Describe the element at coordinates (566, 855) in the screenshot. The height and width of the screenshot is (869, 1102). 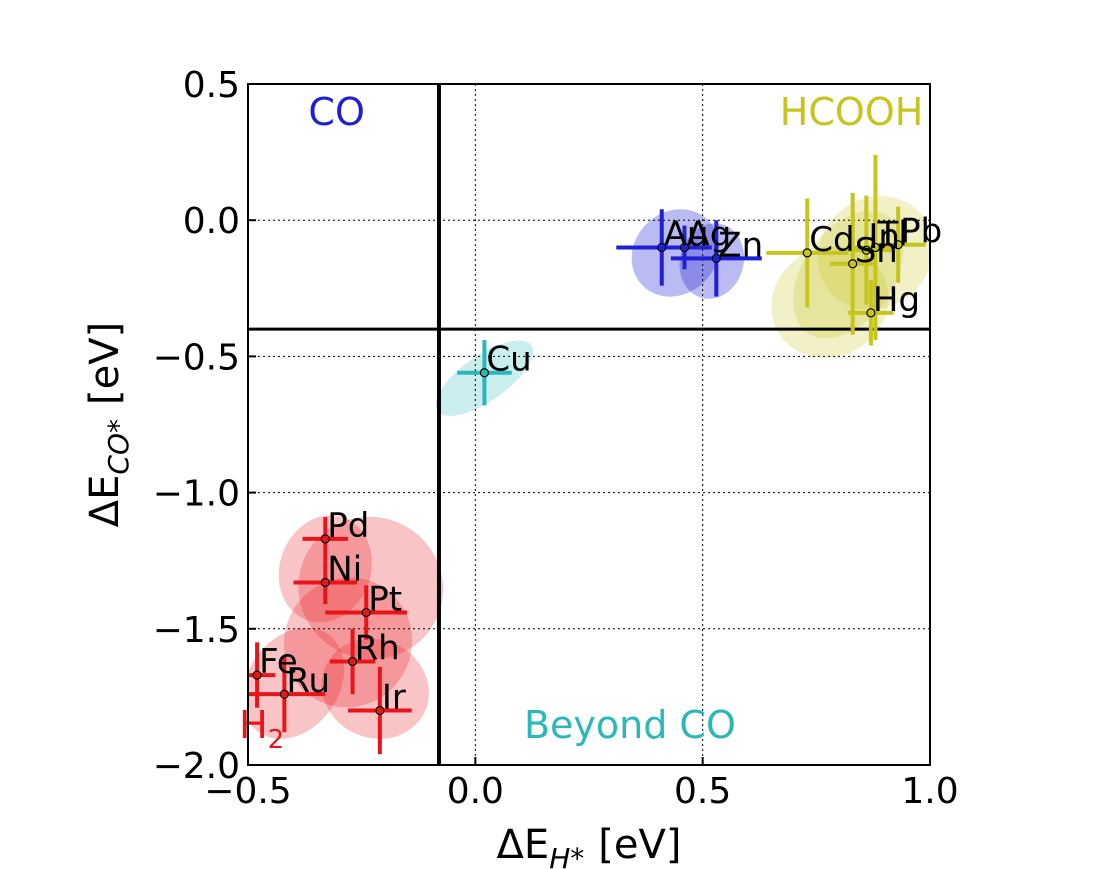
I see `x-axis-title-subscript: H*` at that location.